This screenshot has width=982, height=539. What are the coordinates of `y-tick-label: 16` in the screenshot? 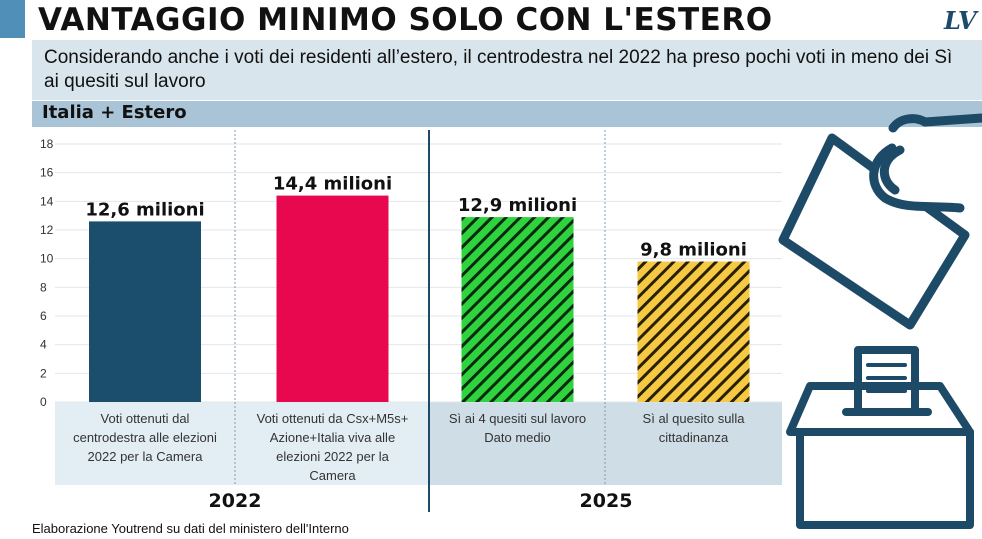 It's located at (47, 173).